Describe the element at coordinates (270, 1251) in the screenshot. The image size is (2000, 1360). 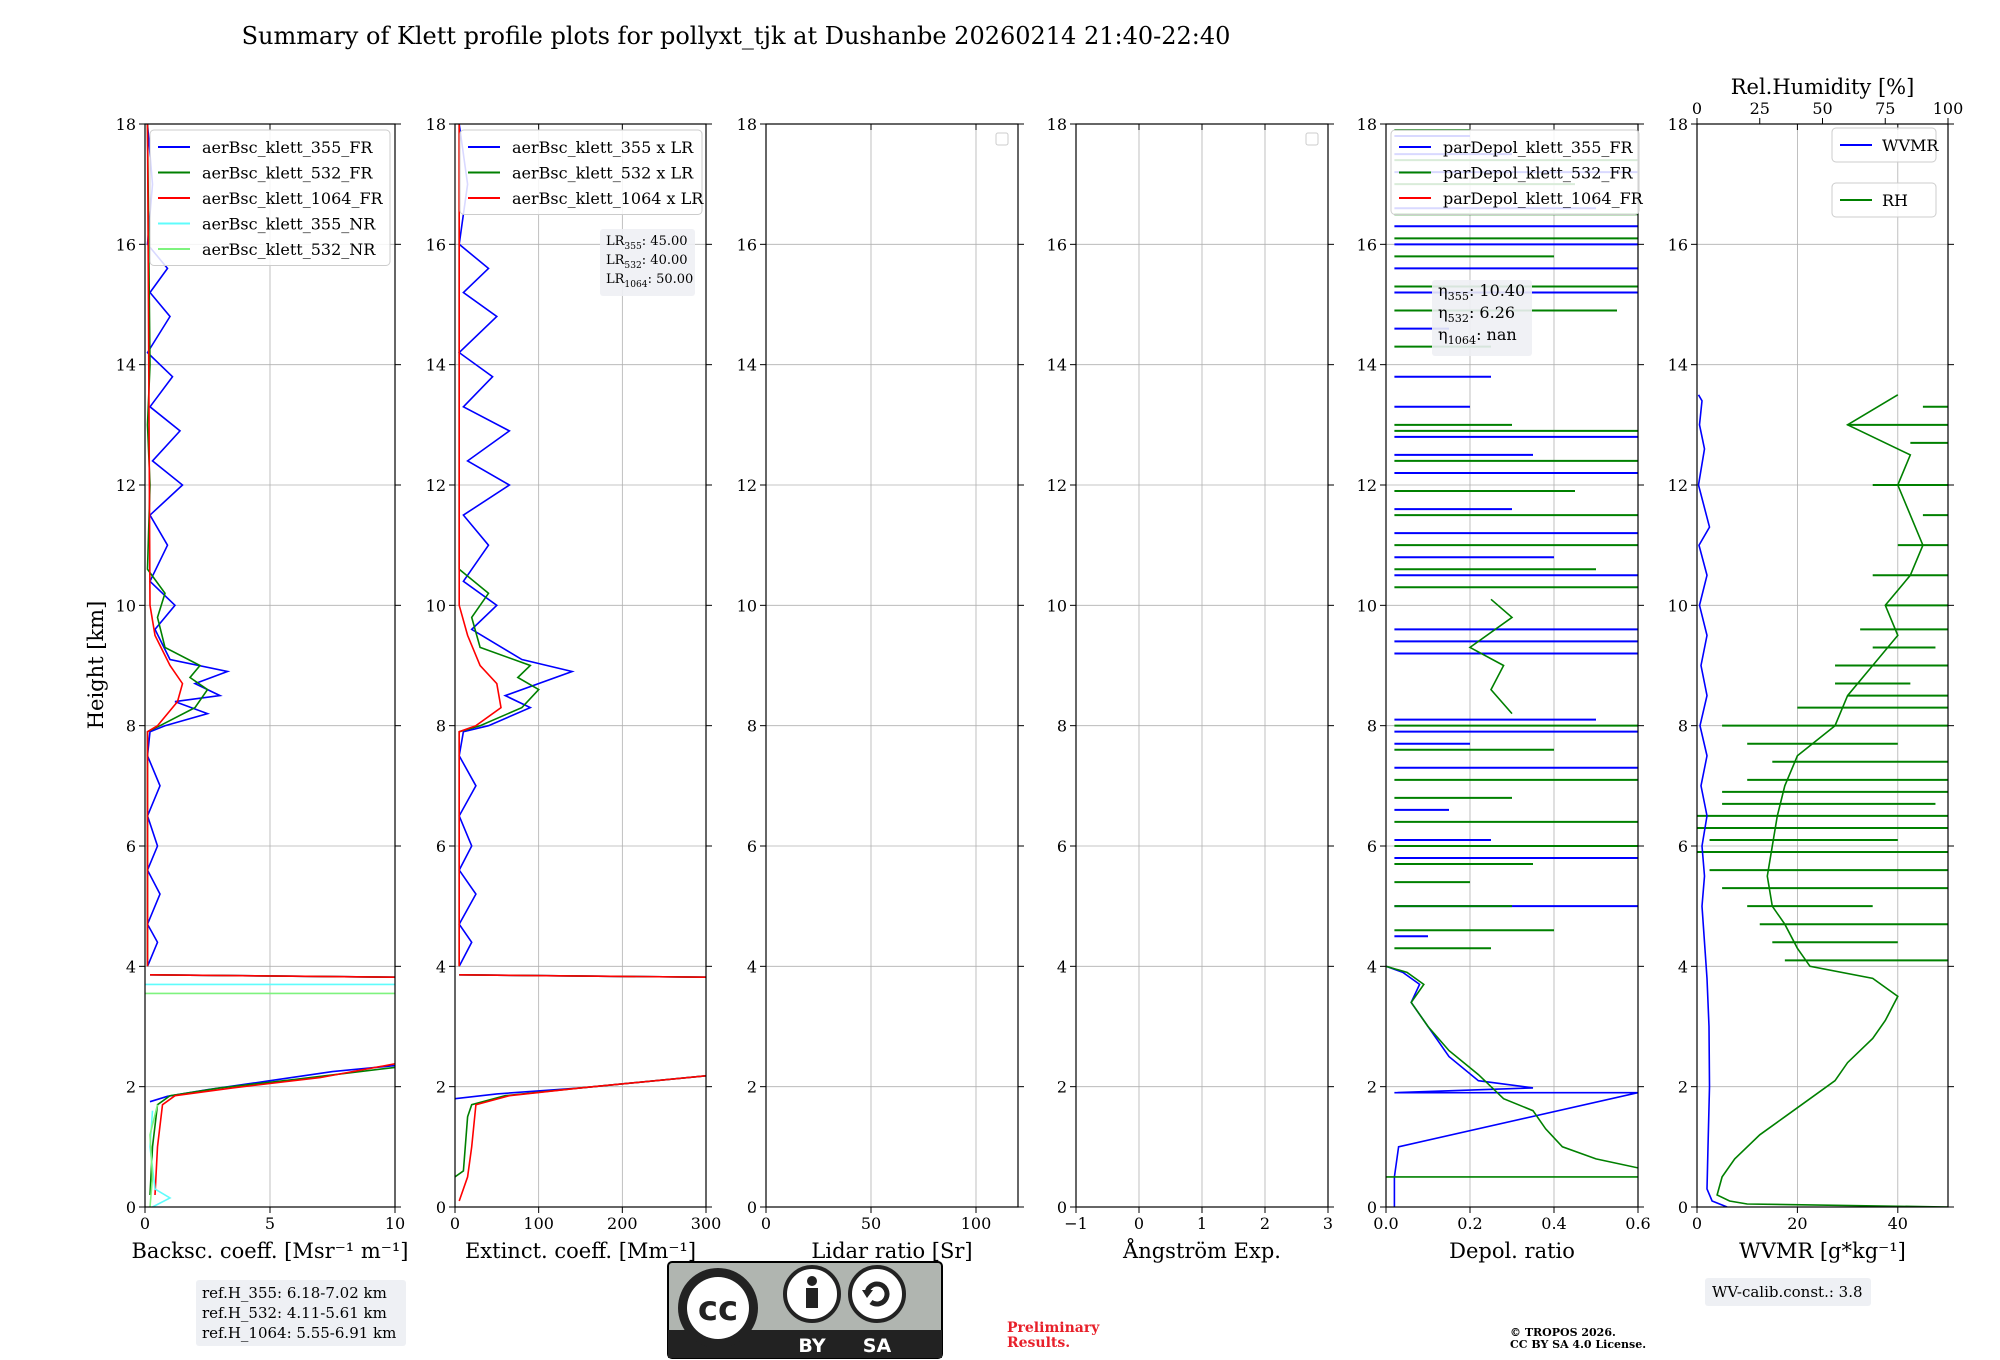
I see `x-axis-label: Backsc. coeff. [Msr⁻¹ m⁻¹]` at that location.